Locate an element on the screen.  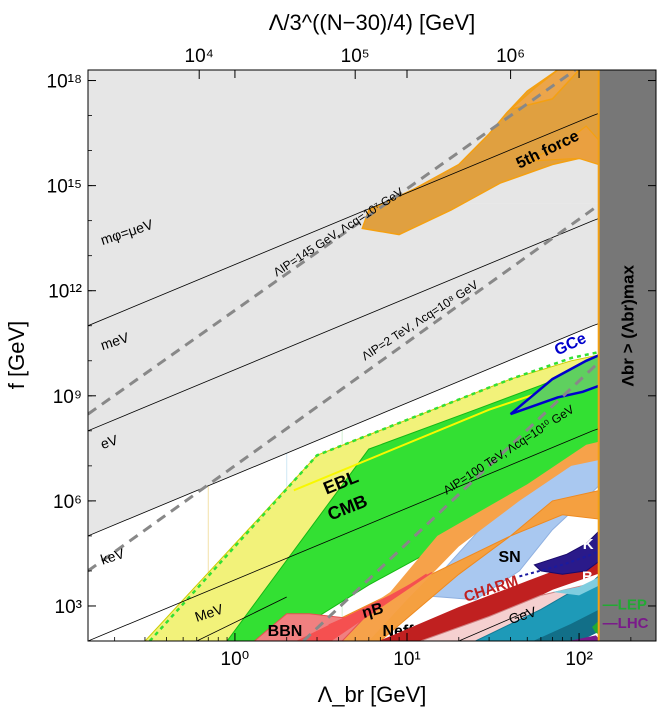
region-max-lambda is located at coordinates (627, 355).